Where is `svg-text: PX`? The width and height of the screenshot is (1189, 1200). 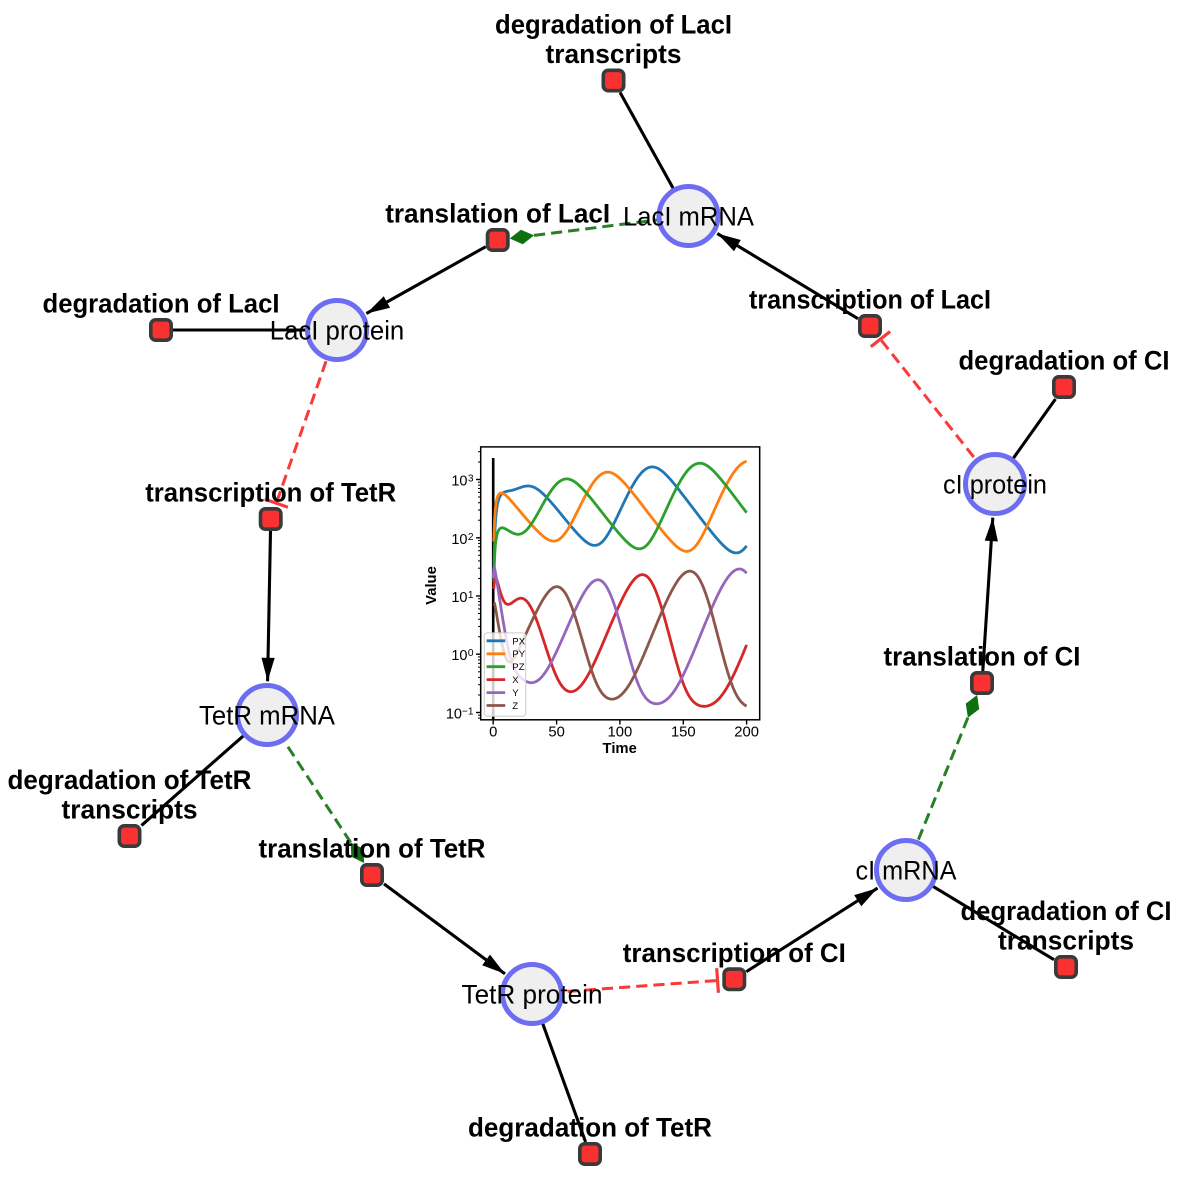 svg-text: PX is located at coordinates (518, 641).